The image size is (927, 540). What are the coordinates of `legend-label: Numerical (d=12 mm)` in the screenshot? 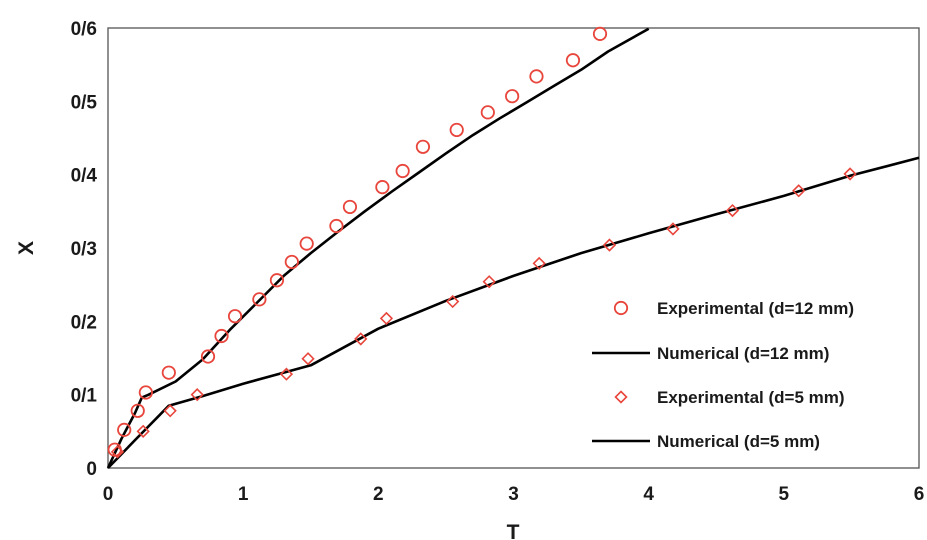 It's located at (743, 353).